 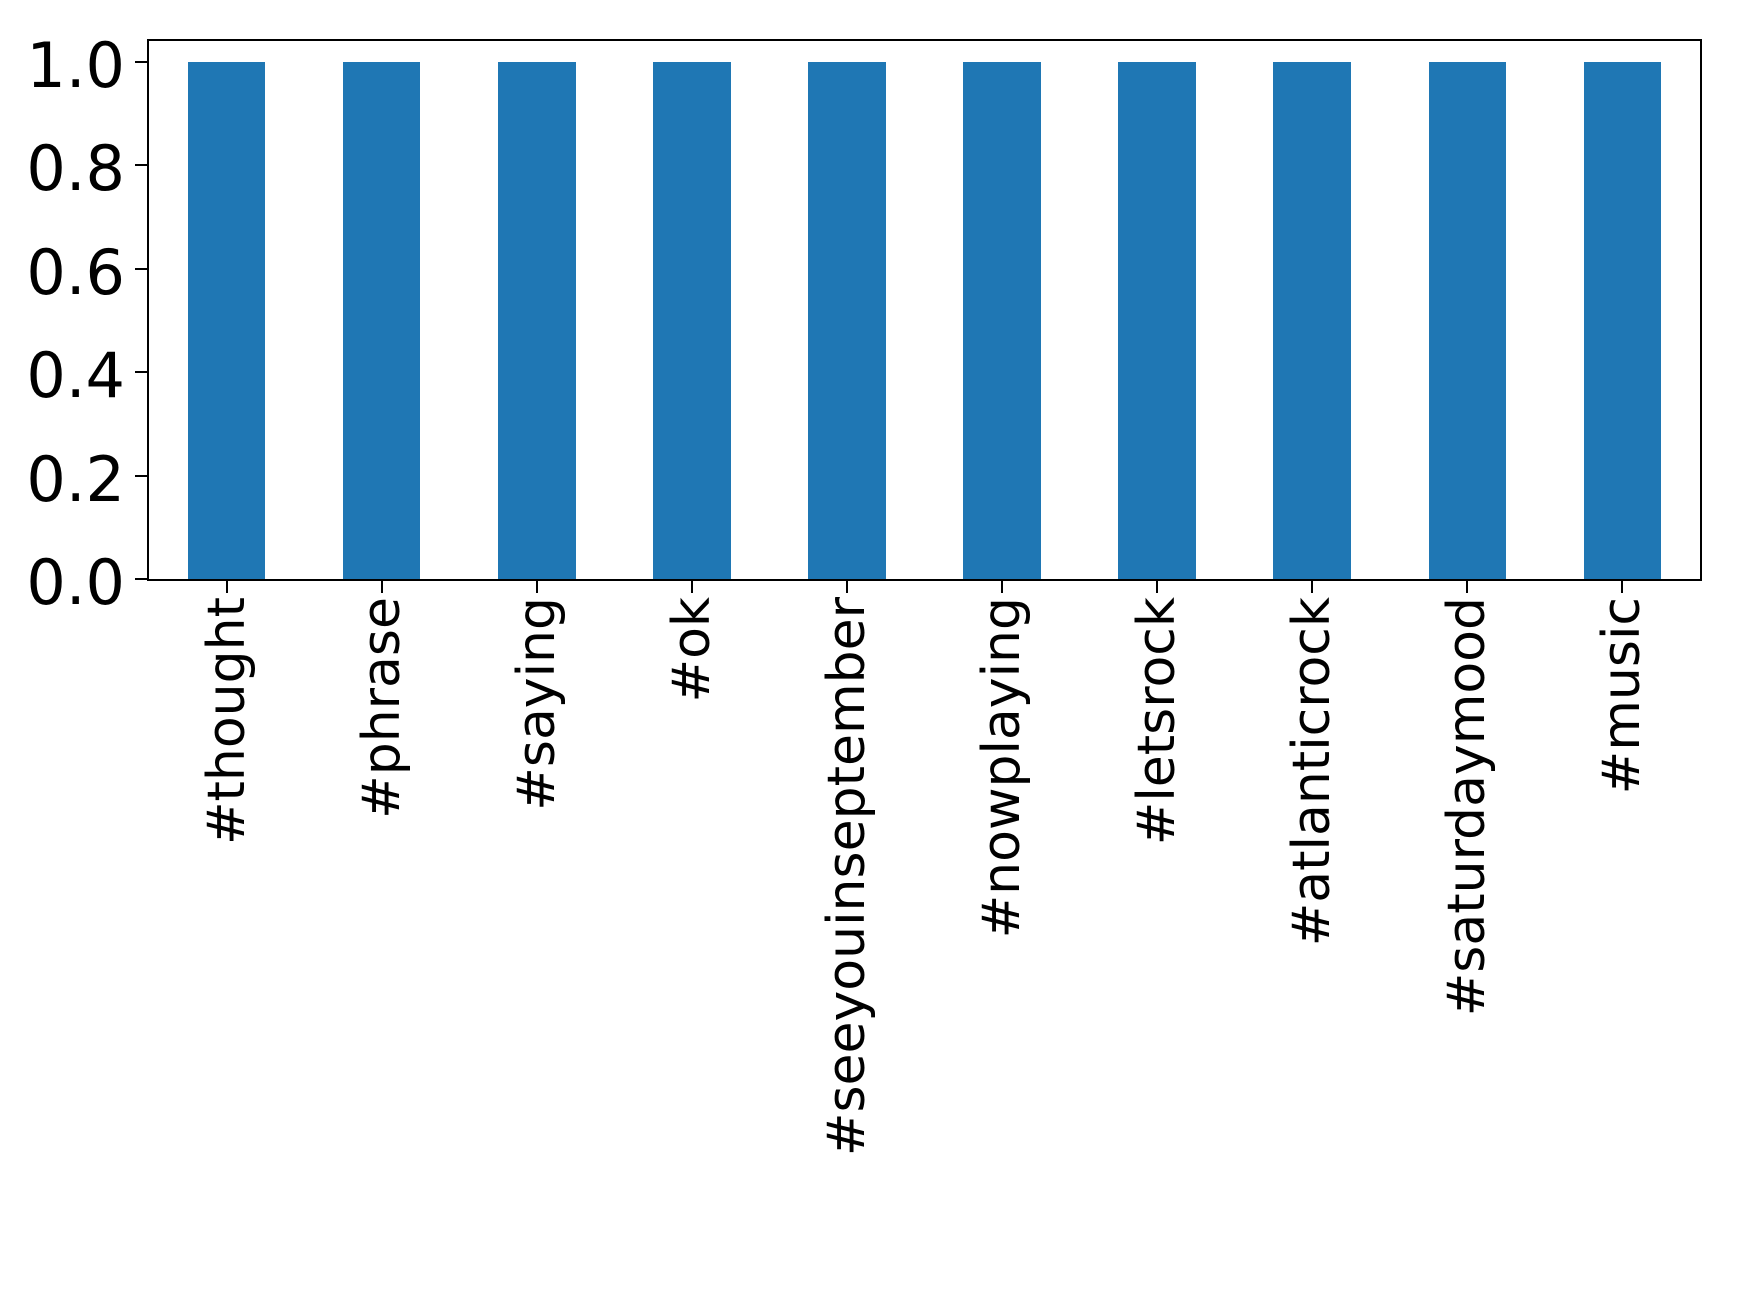 I want to click on bar-#letsrock, so click(x=1157, y=320).